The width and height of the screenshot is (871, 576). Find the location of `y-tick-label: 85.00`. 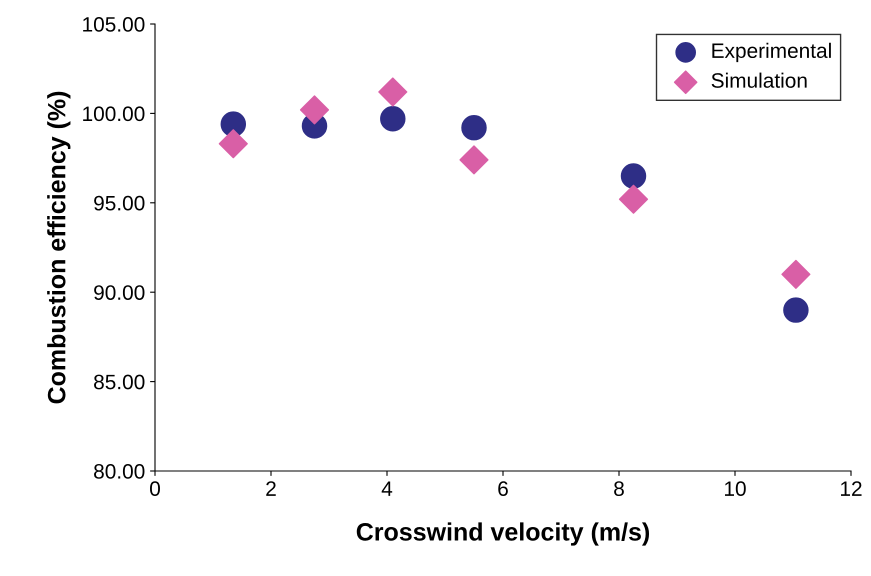

y-tick-label: 85.00 is located at coordinates (119, 382).